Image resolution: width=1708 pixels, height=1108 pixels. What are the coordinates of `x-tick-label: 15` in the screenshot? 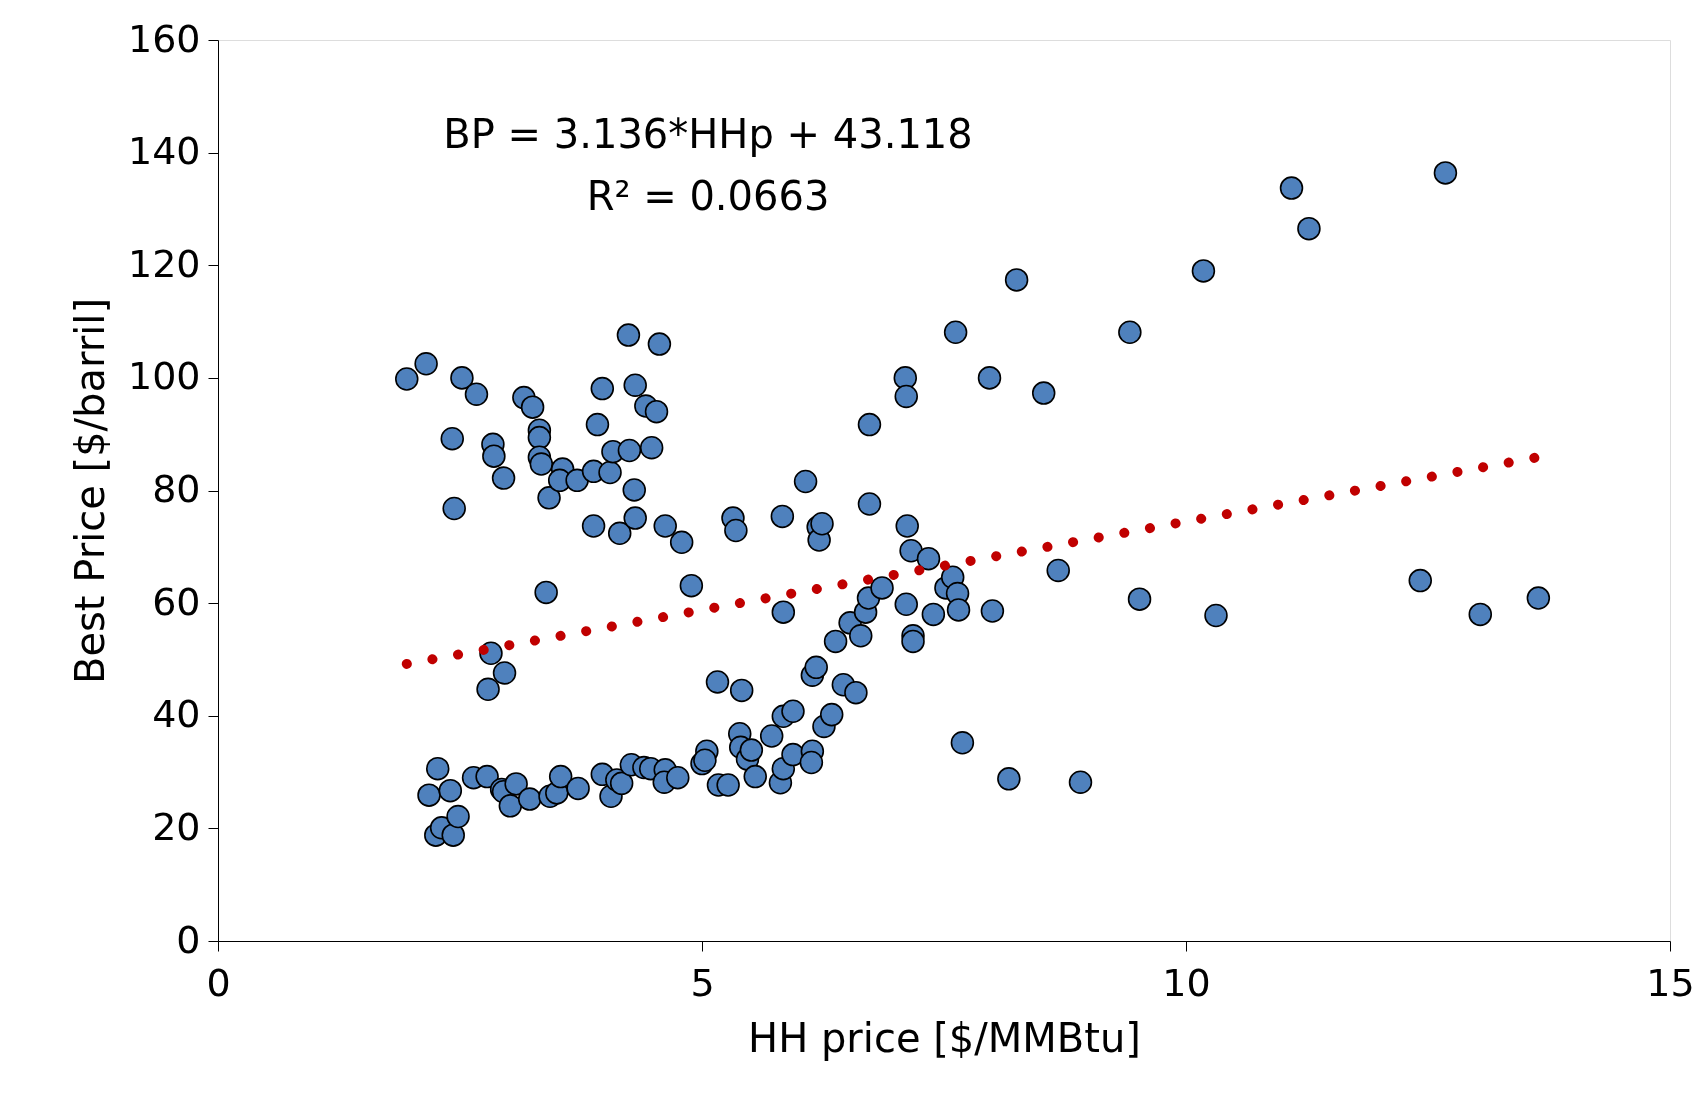 It's located at (1670, 982).